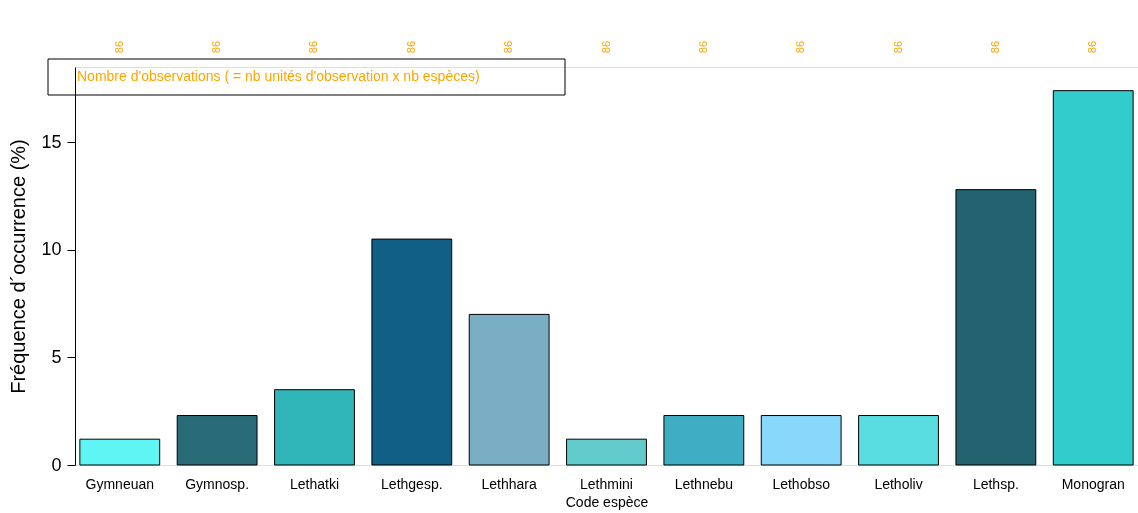 This screenshot has height=513, width=1138. I want to click on x-tick-label: Monogran, so click(1093, 483).